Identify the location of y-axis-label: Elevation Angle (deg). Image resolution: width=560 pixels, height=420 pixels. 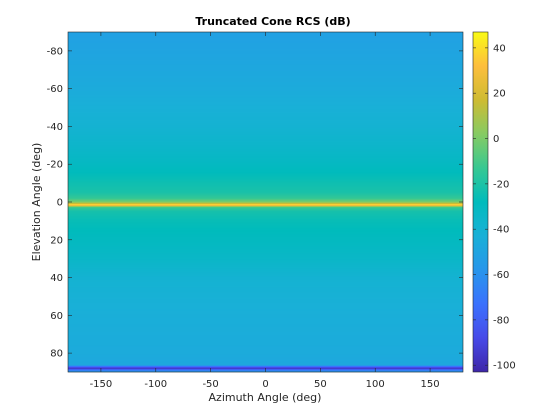
(36, 202).